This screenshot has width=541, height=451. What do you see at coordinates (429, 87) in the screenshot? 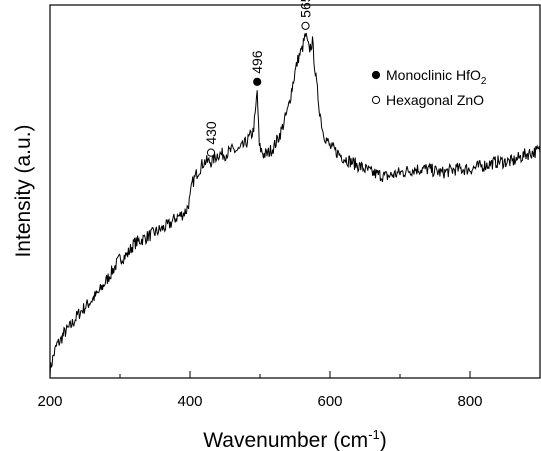
I see `legend: Monoclinic HfO2 Hexagonal ZnO` at bounding box center [429, 87].